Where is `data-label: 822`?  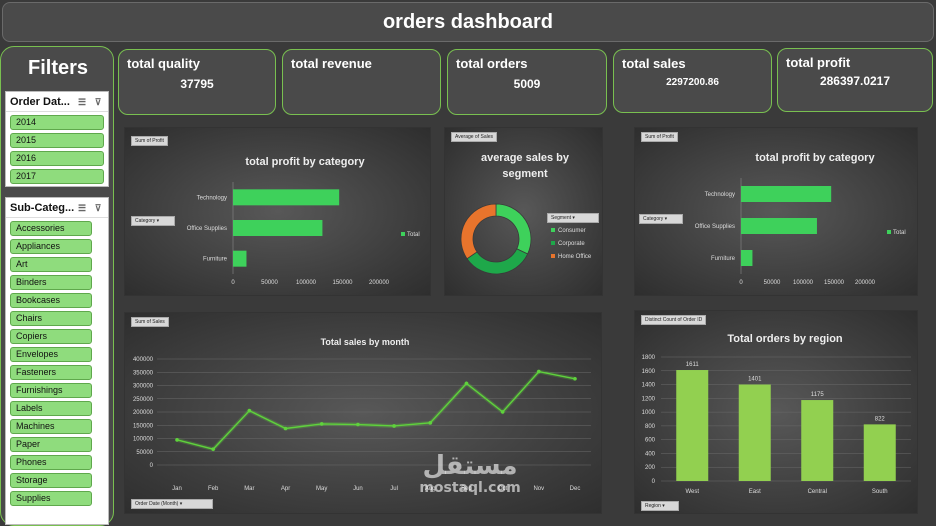 data-label: 822 is located at coordinates (880, 419).